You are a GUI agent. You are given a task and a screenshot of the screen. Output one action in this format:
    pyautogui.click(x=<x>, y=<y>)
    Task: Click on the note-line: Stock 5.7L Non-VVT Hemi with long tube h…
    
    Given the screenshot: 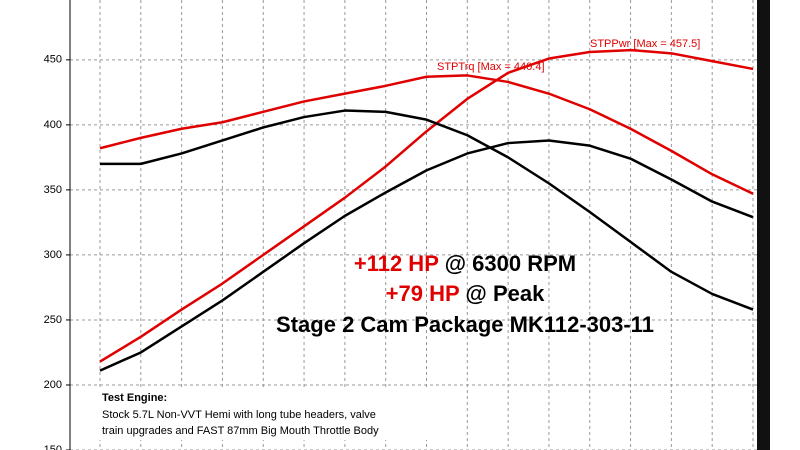 What is the action you would take?
    pyautogui.click(x=239, y=415)
    